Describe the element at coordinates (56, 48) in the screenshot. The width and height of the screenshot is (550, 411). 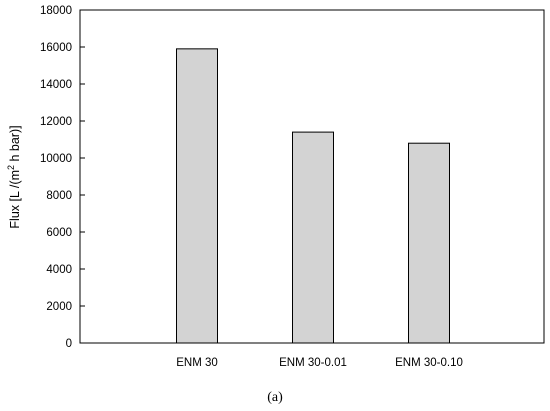
I see `y-tick-label: 16000` at that location.